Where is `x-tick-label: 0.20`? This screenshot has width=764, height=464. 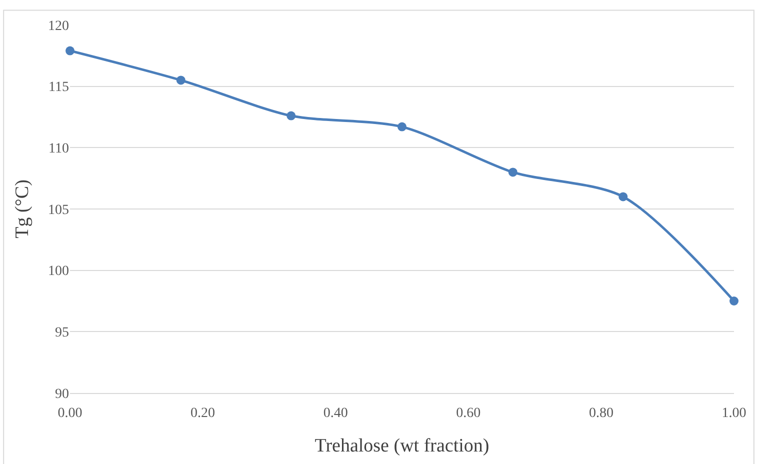 x-tick-label: 0.20 is located at coordinates (203, 413).